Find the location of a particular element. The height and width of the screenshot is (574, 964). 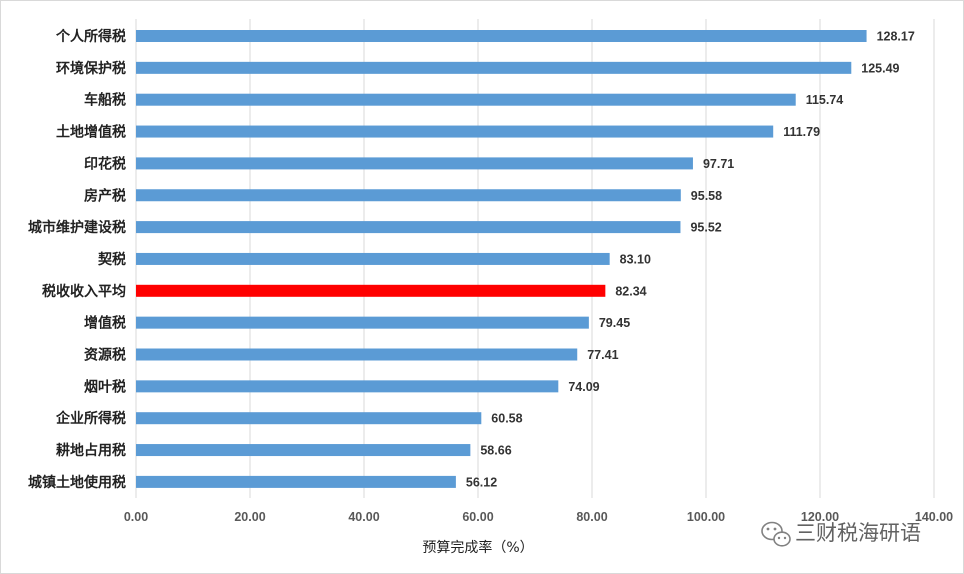

category-label: 耕地占用税 is located at coordinates (91, 450).